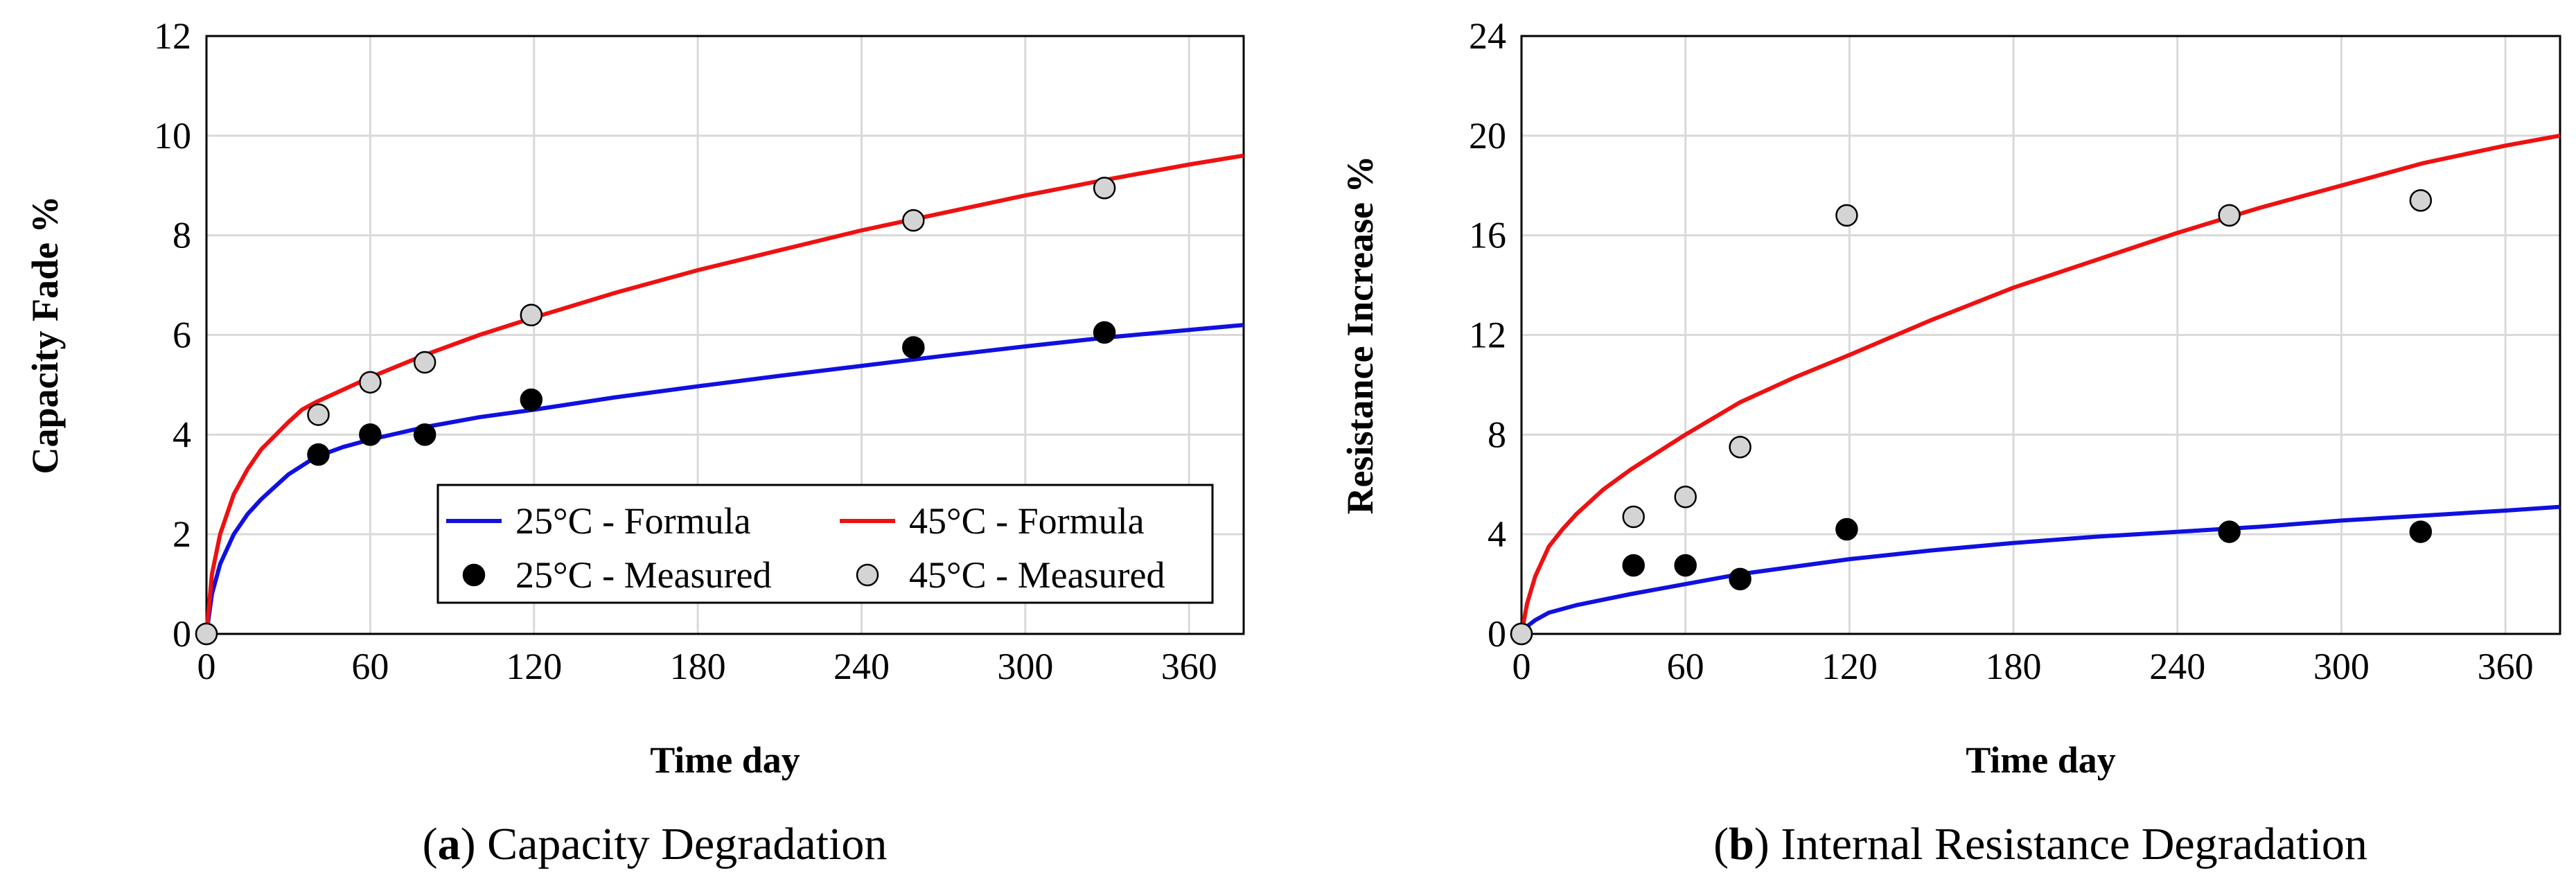  I want to click on panel-b-caption: (b) Internal Resistance Degradation, so click(2040, 844).